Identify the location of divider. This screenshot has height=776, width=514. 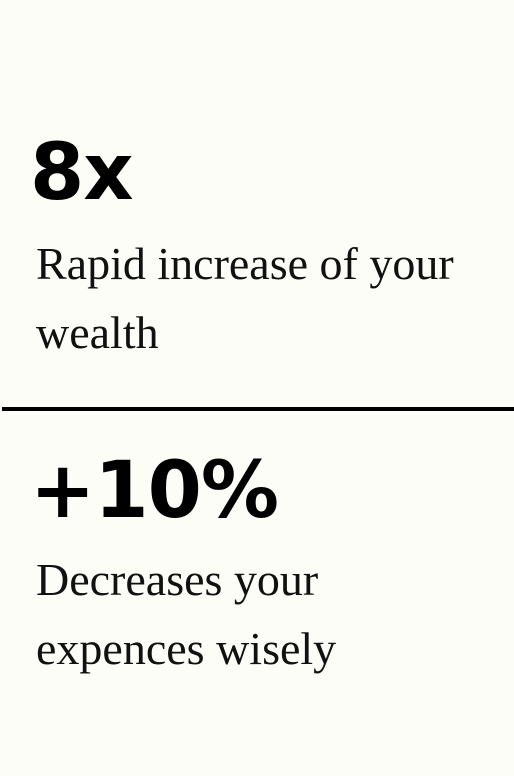
(258, 409).